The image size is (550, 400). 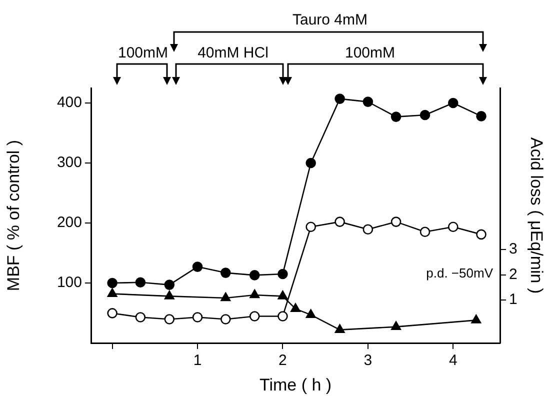 What do you see at coordinates (536, 215) in the screenshot?
I see `y2-axis-title: Acid loss ( μEq/min )` at bounding box center [536, 215].